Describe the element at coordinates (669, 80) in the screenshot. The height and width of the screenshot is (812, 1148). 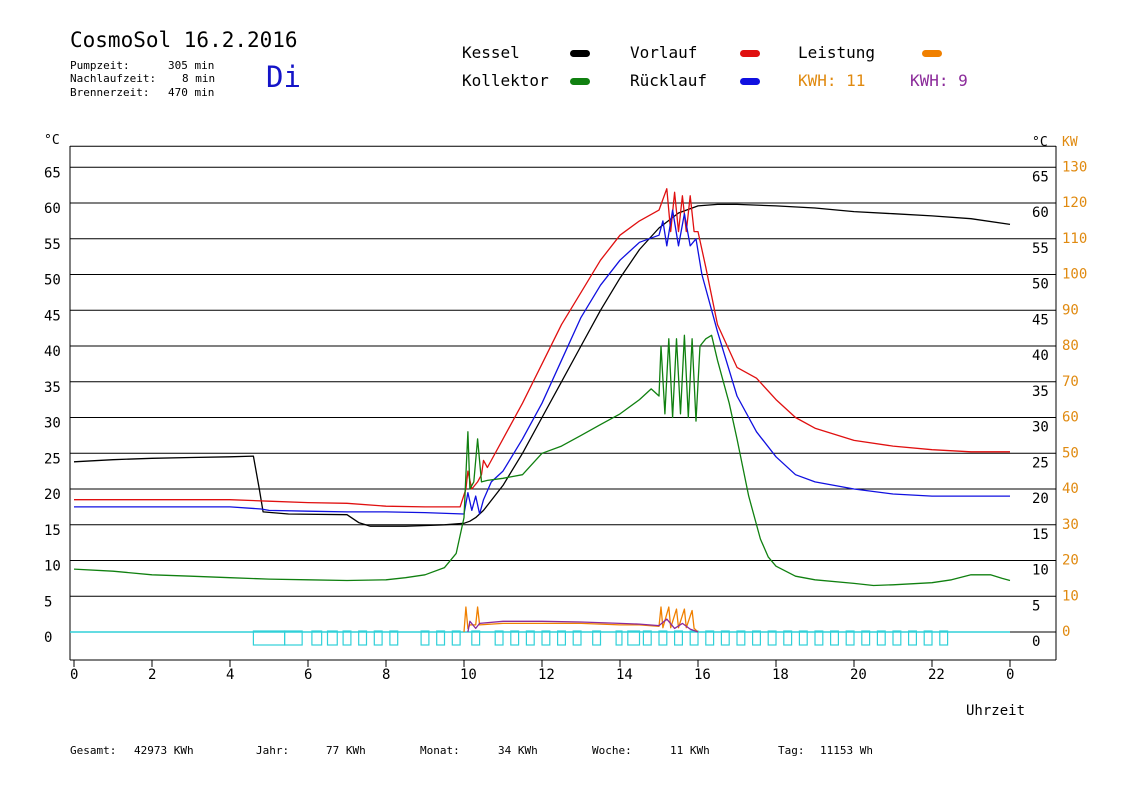
I see `legend-ruecklauf-label: Rücklauf` at that location.